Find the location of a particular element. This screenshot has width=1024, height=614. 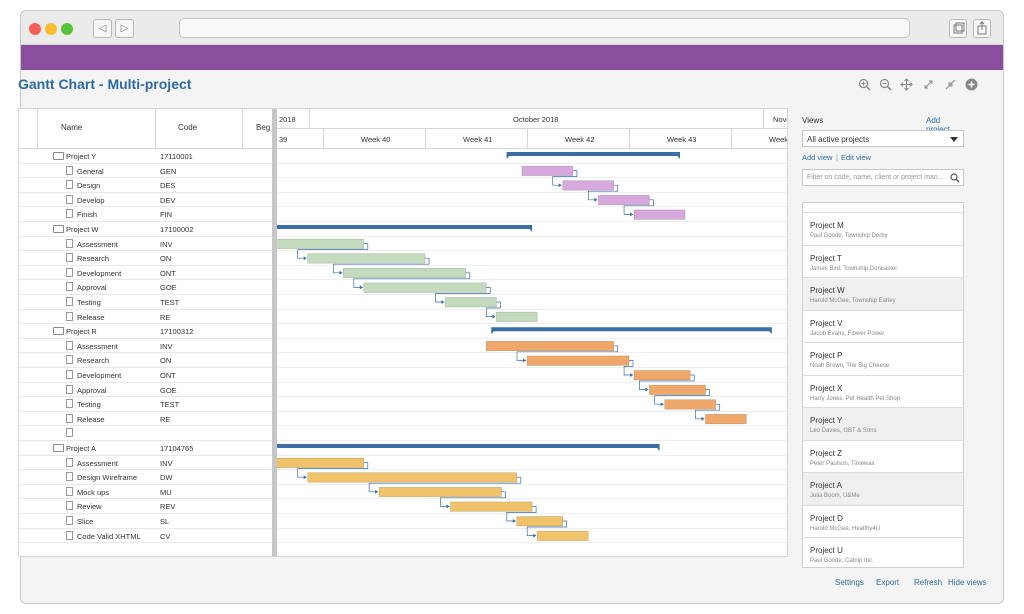

address-bar is located at coordinates (544, 28).